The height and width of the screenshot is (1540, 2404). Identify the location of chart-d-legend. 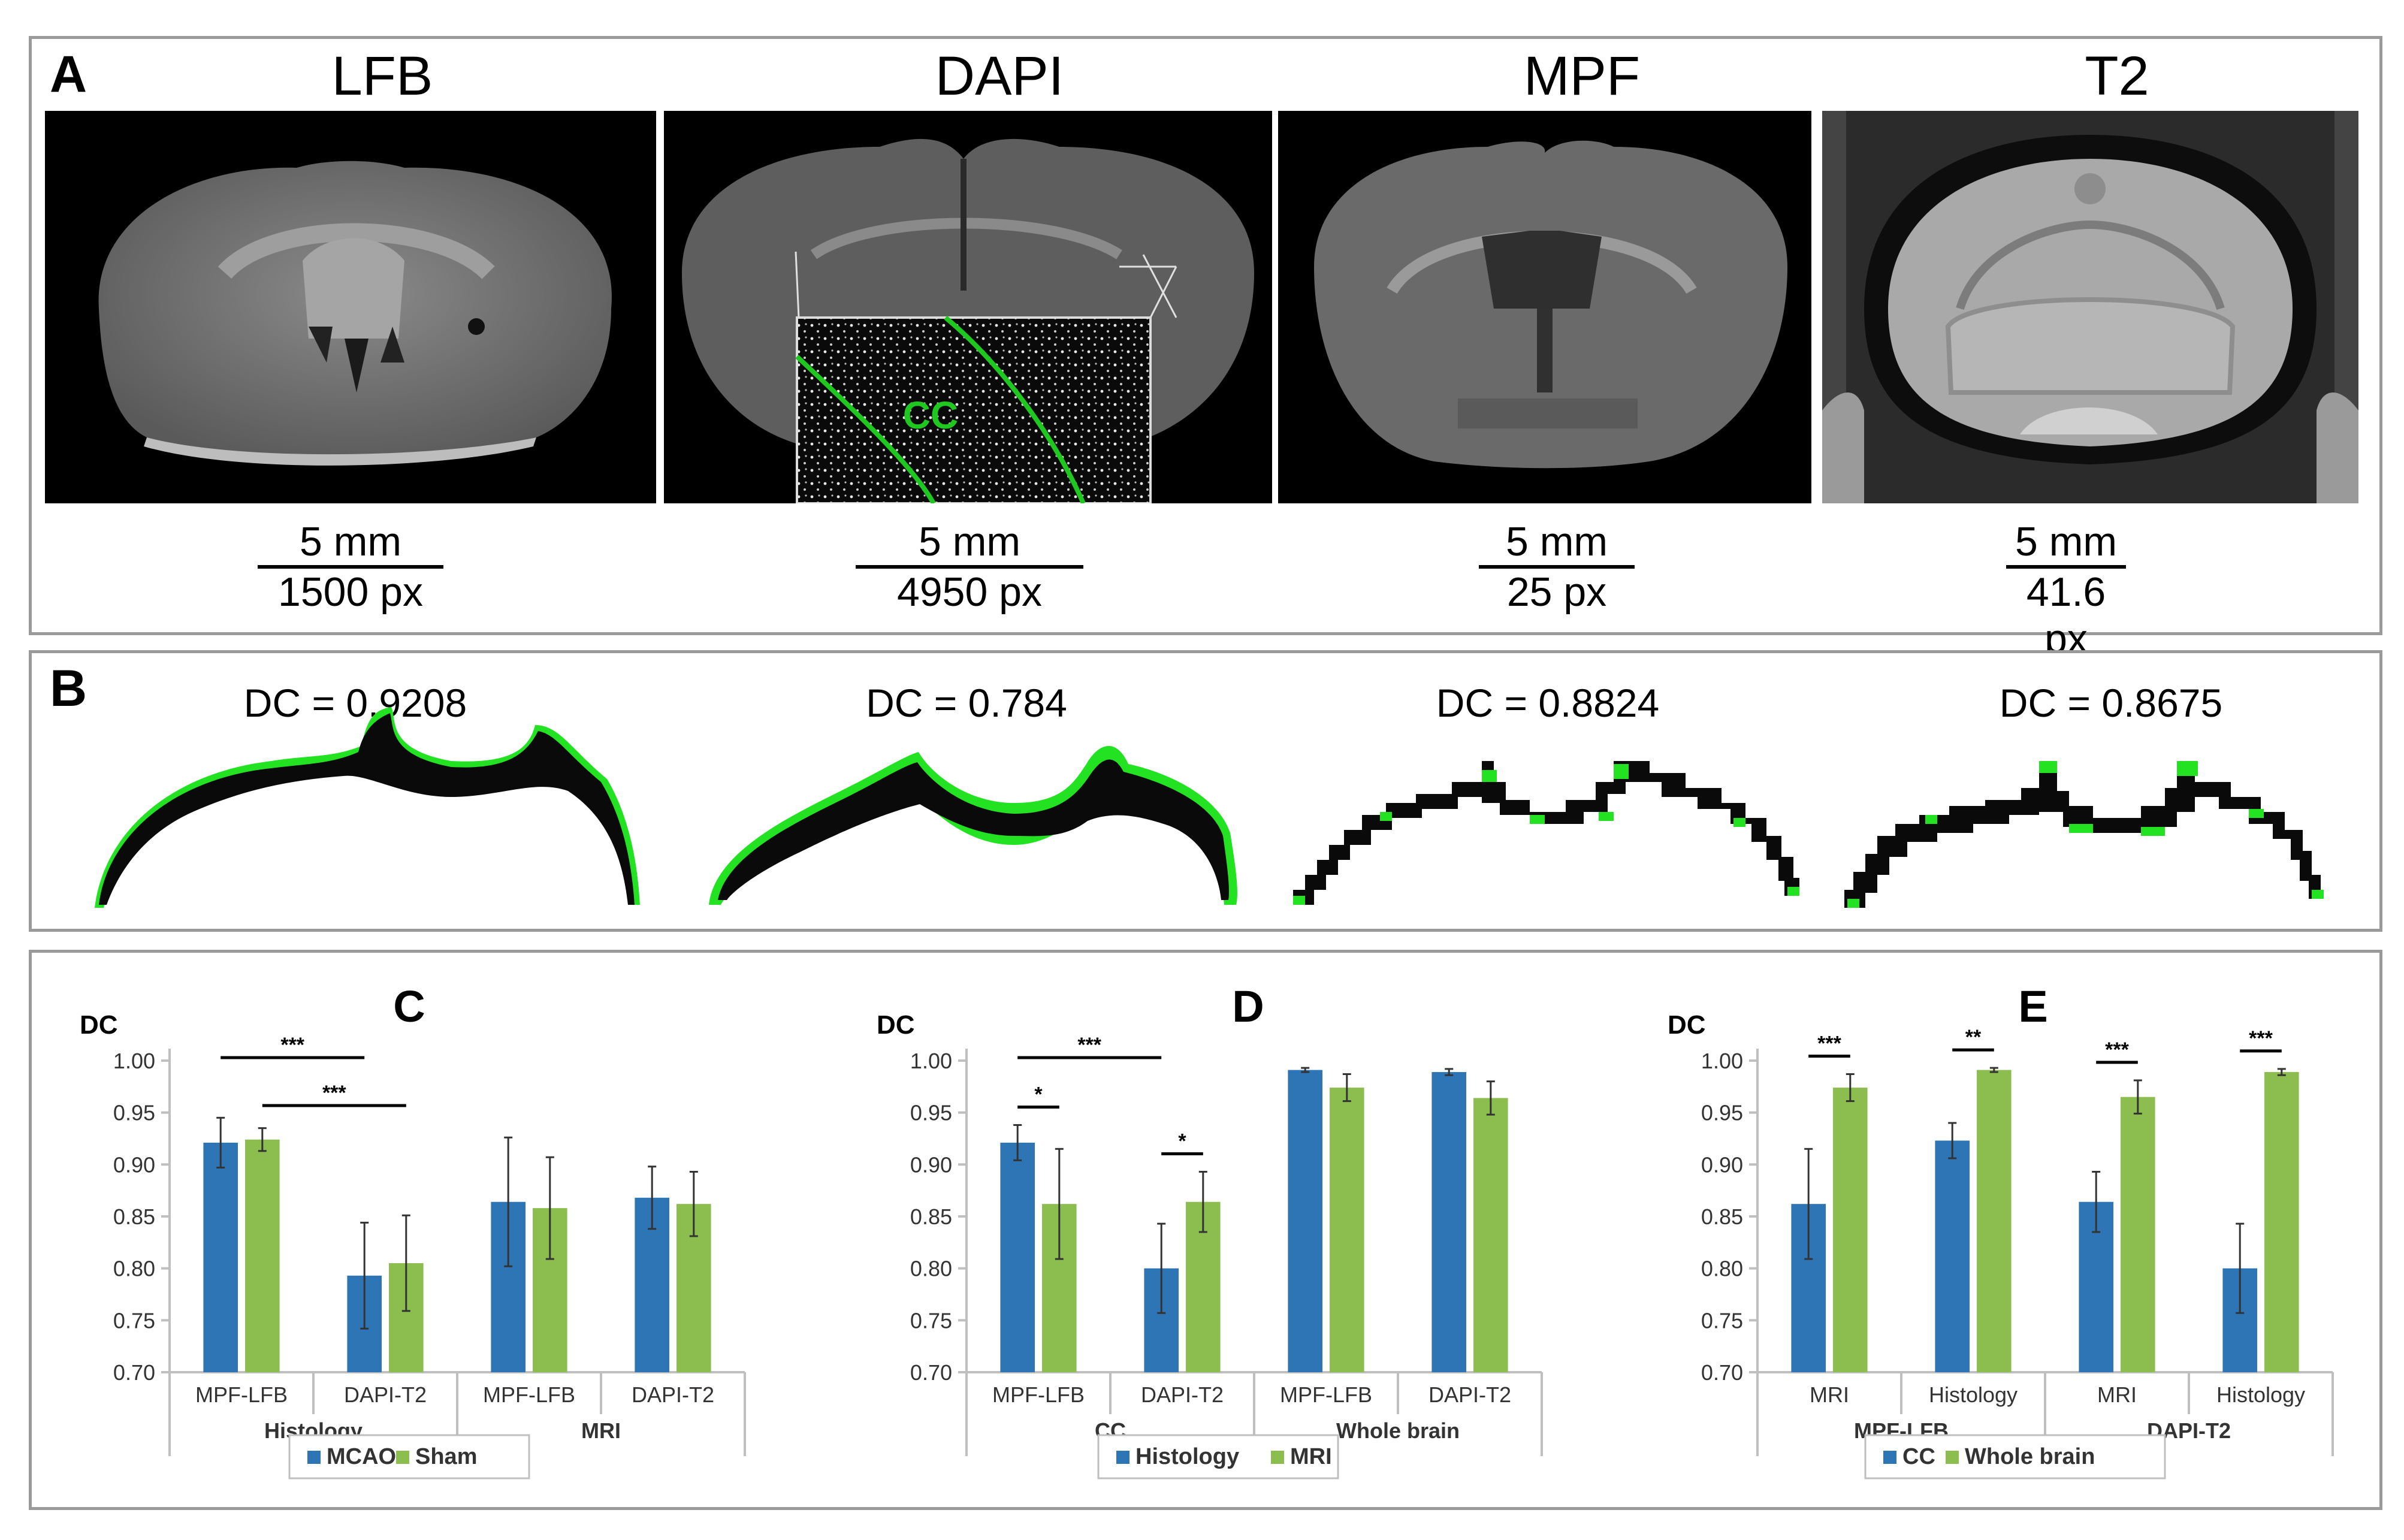
(1218, 1456).